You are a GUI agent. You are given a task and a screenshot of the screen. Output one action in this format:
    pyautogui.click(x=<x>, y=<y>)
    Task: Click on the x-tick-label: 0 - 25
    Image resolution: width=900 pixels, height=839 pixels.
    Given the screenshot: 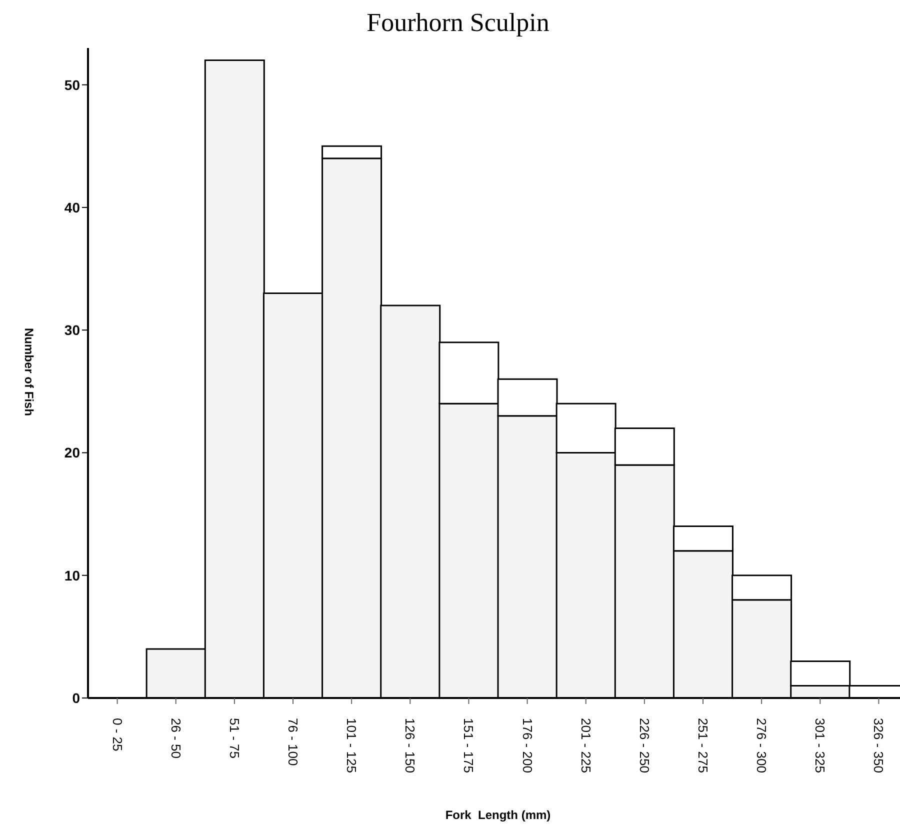 What is the action you would take?
    pyautogui.click(x=117, y=735)
    